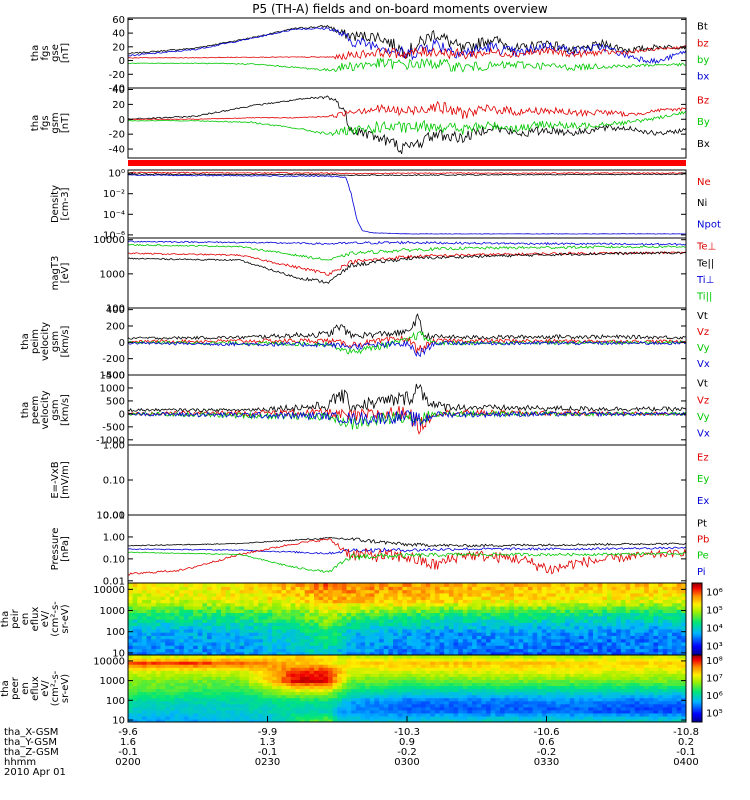 The image size is (750, 800). Describe the element at coordinates (697, 634) in the screenshot. I see `colorbar-cell` at that location.